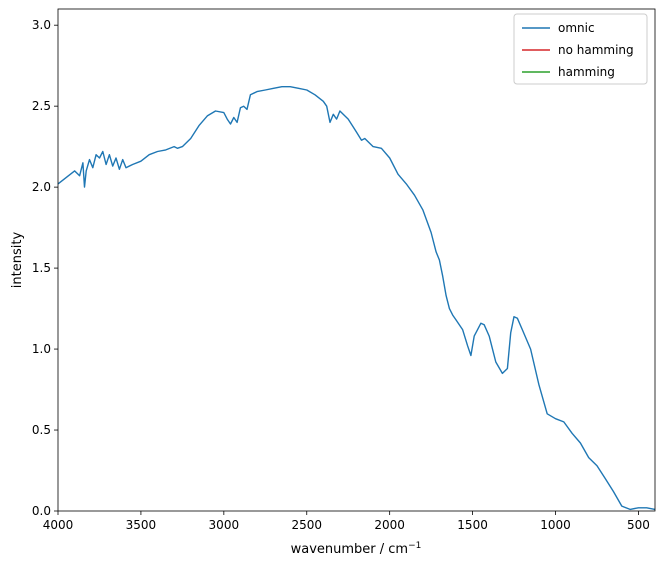 Image resolution: width=662 pixels, height=566 pixels. I want to click on x-tick-label: 2500, so click(306, 525).